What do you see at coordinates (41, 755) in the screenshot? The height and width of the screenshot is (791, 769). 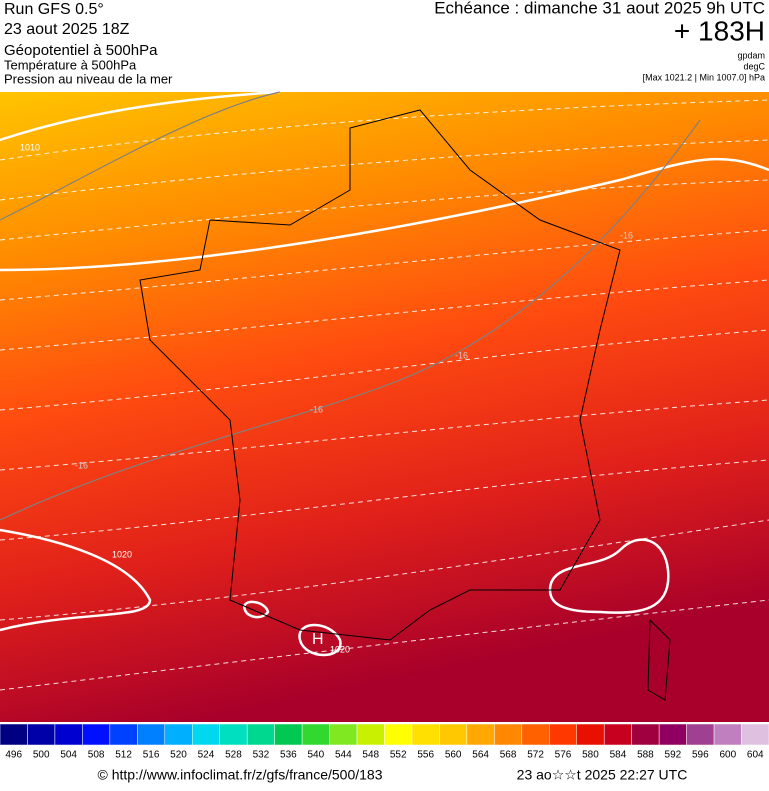 I see `legend-label: 500` at bounding box center [41, 755].